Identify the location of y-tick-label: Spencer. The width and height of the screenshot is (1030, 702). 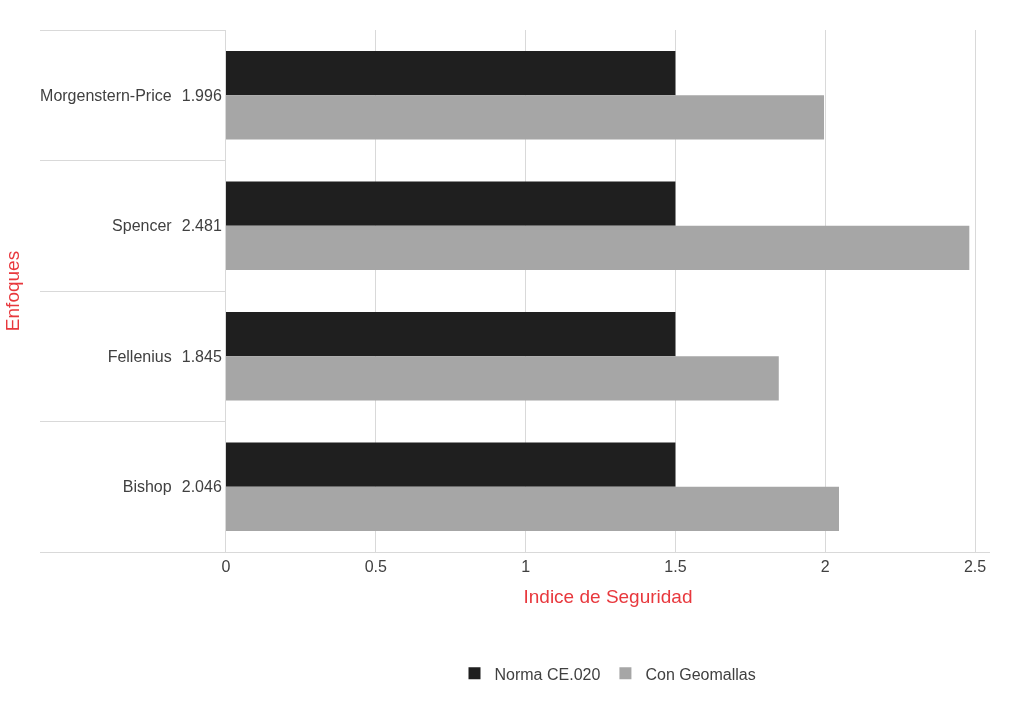
(142, 226).